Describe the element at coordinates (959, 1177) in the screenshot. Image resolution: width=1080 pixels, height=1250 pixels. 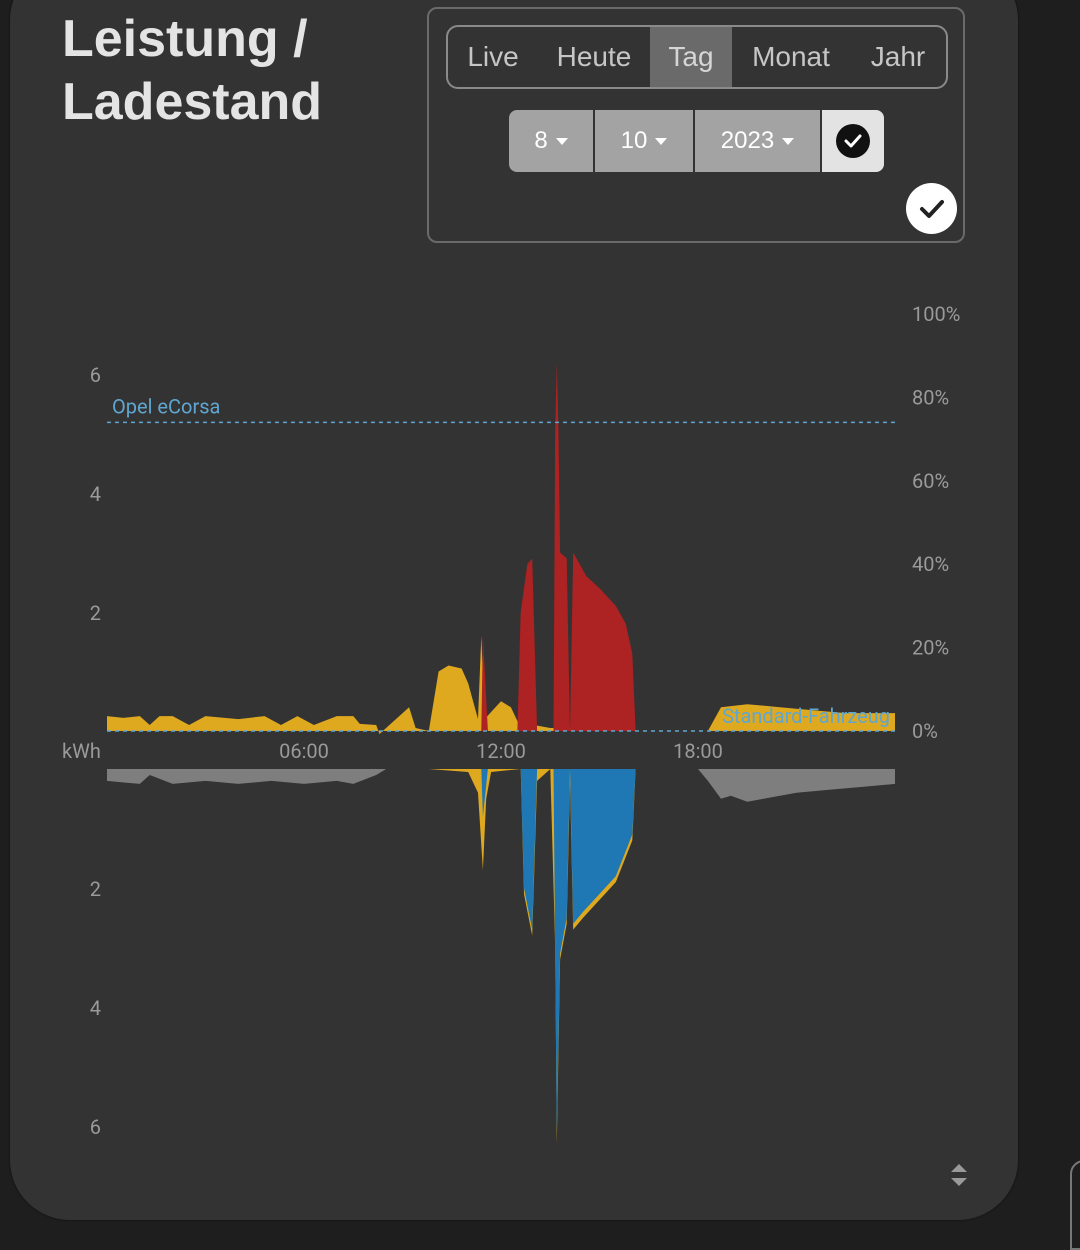
I see `resize-handle-icon` at that location.